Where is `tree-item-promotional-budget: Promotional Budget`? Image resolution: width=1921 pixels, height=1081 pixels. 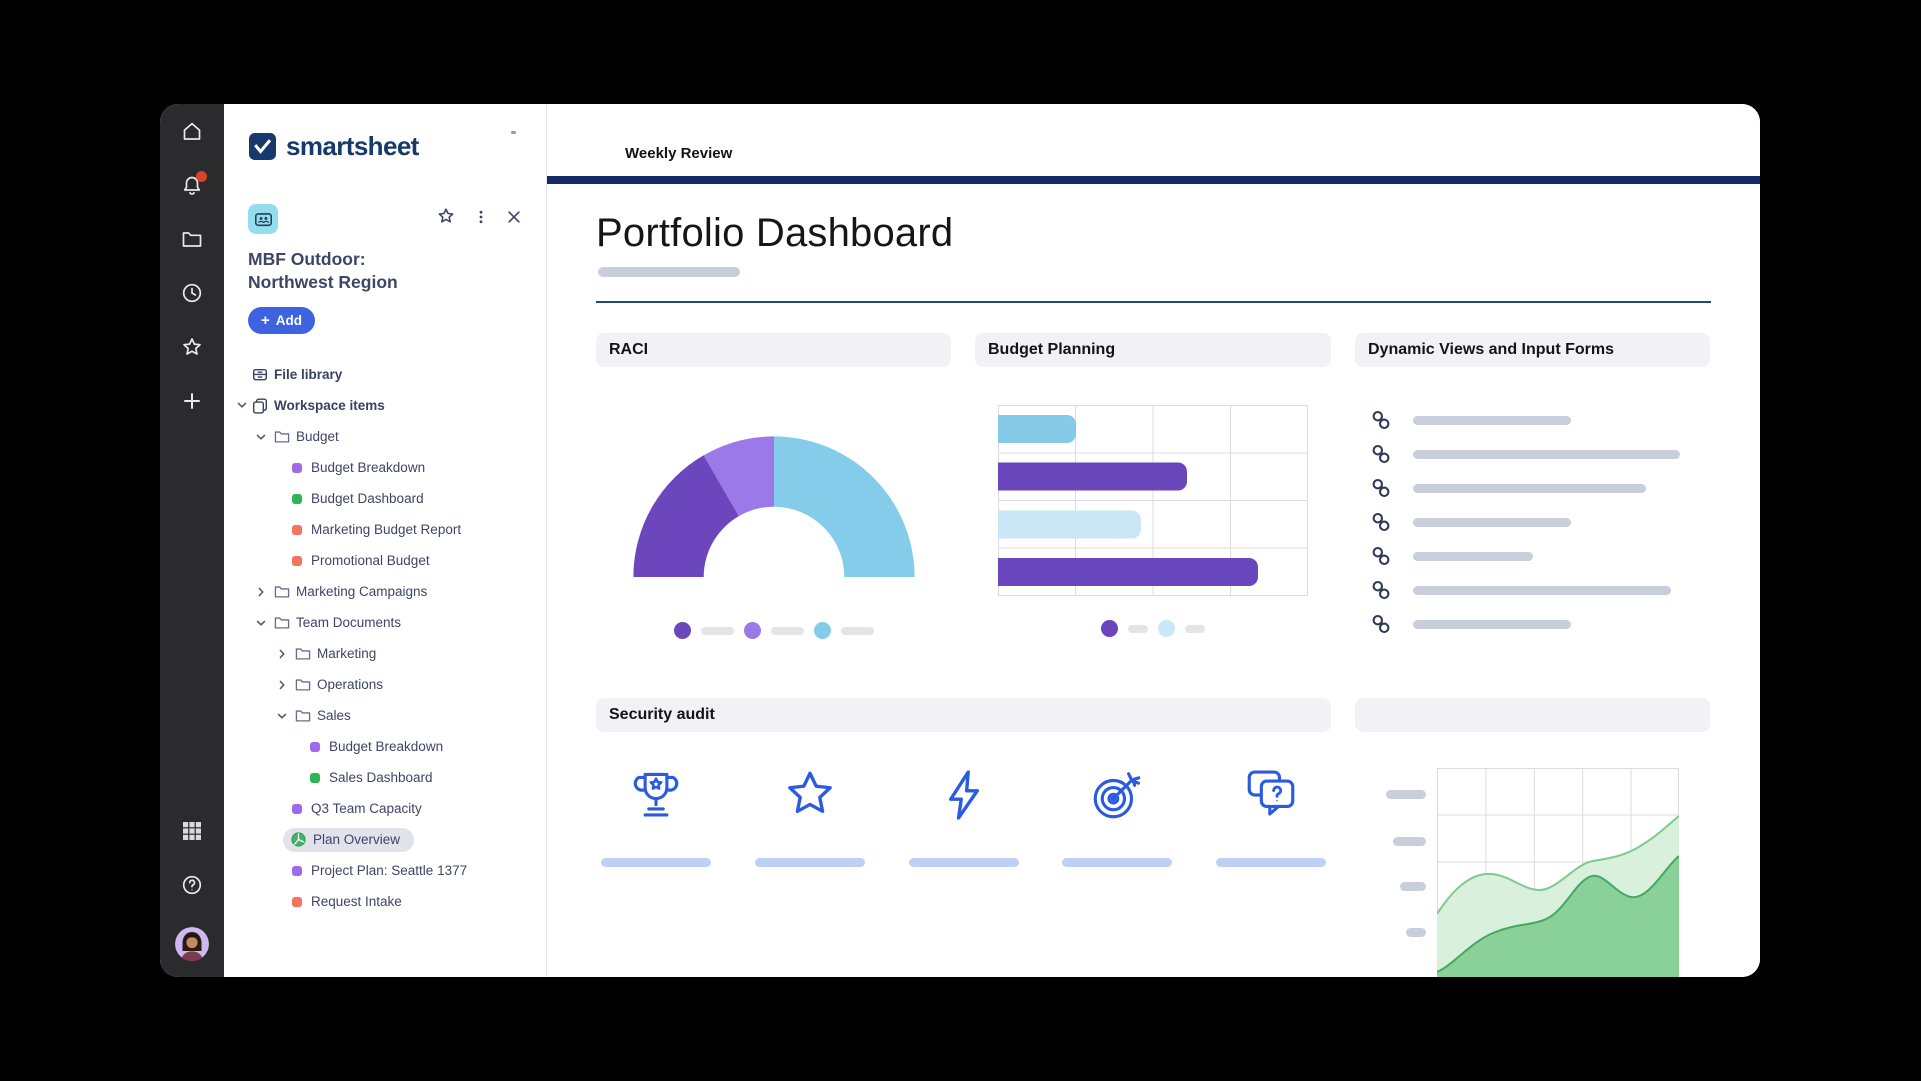
tree-item-promotional-budget: Promotional Budget is located at coordinates (385, 560).